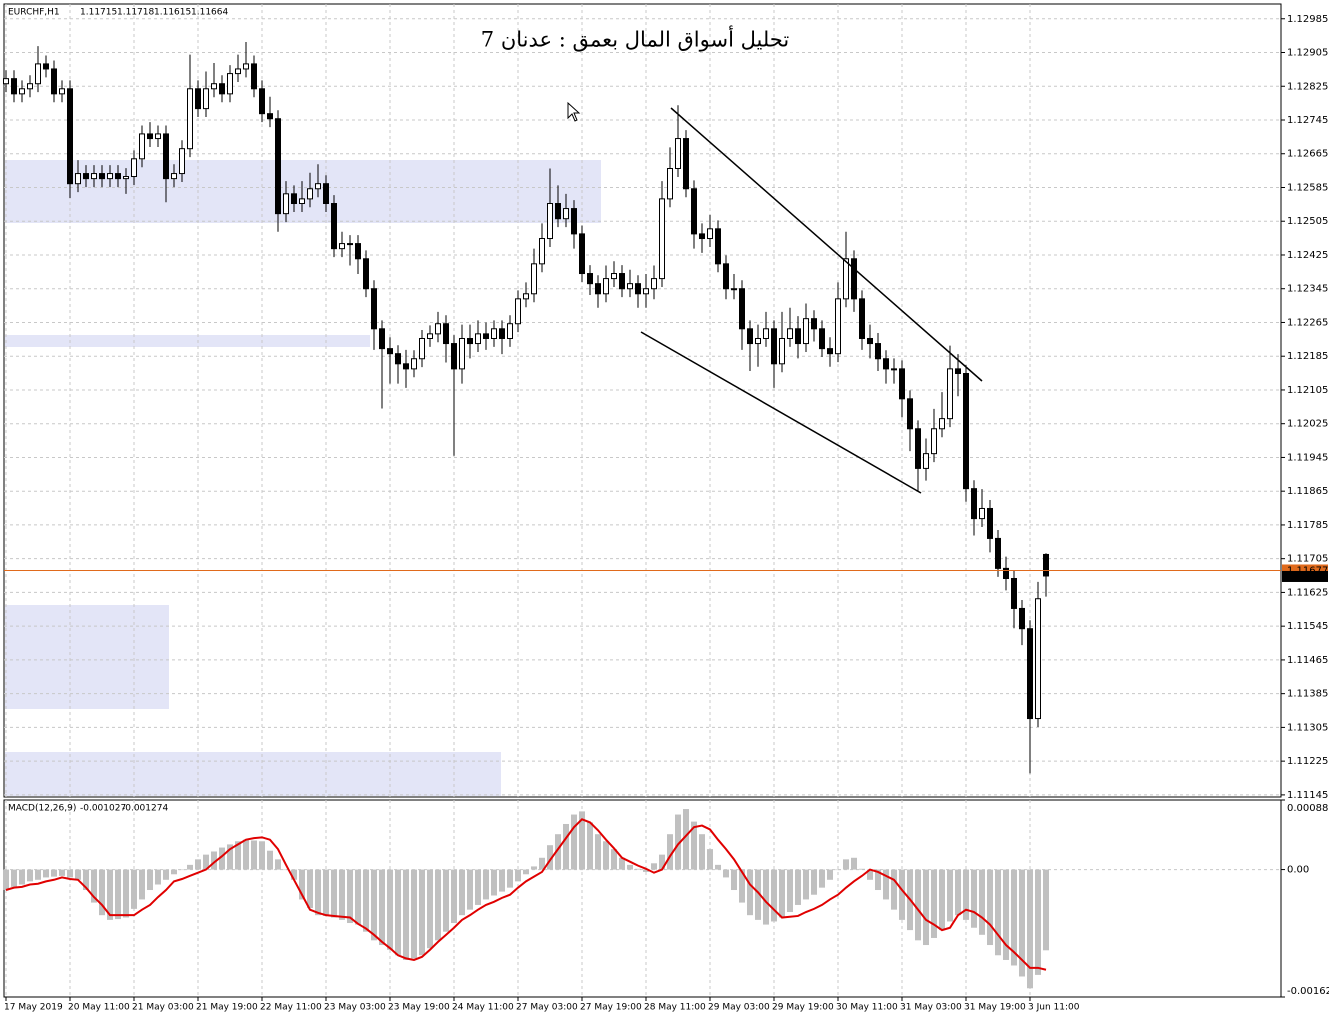 Image resolution: width=1329 pixels, height=1020 pixels. Describe the element at coordinates (1307, 795) in the screenshot. I see `y-tick-label: 1.11145` at that location.